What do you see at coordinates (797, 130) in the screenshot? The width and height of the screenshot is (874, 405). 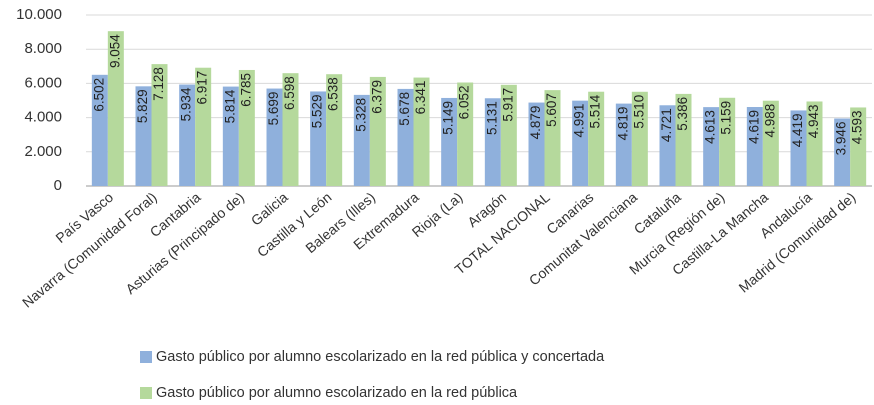 I see `value-label: 4.419` at bounding box center [797, 130].